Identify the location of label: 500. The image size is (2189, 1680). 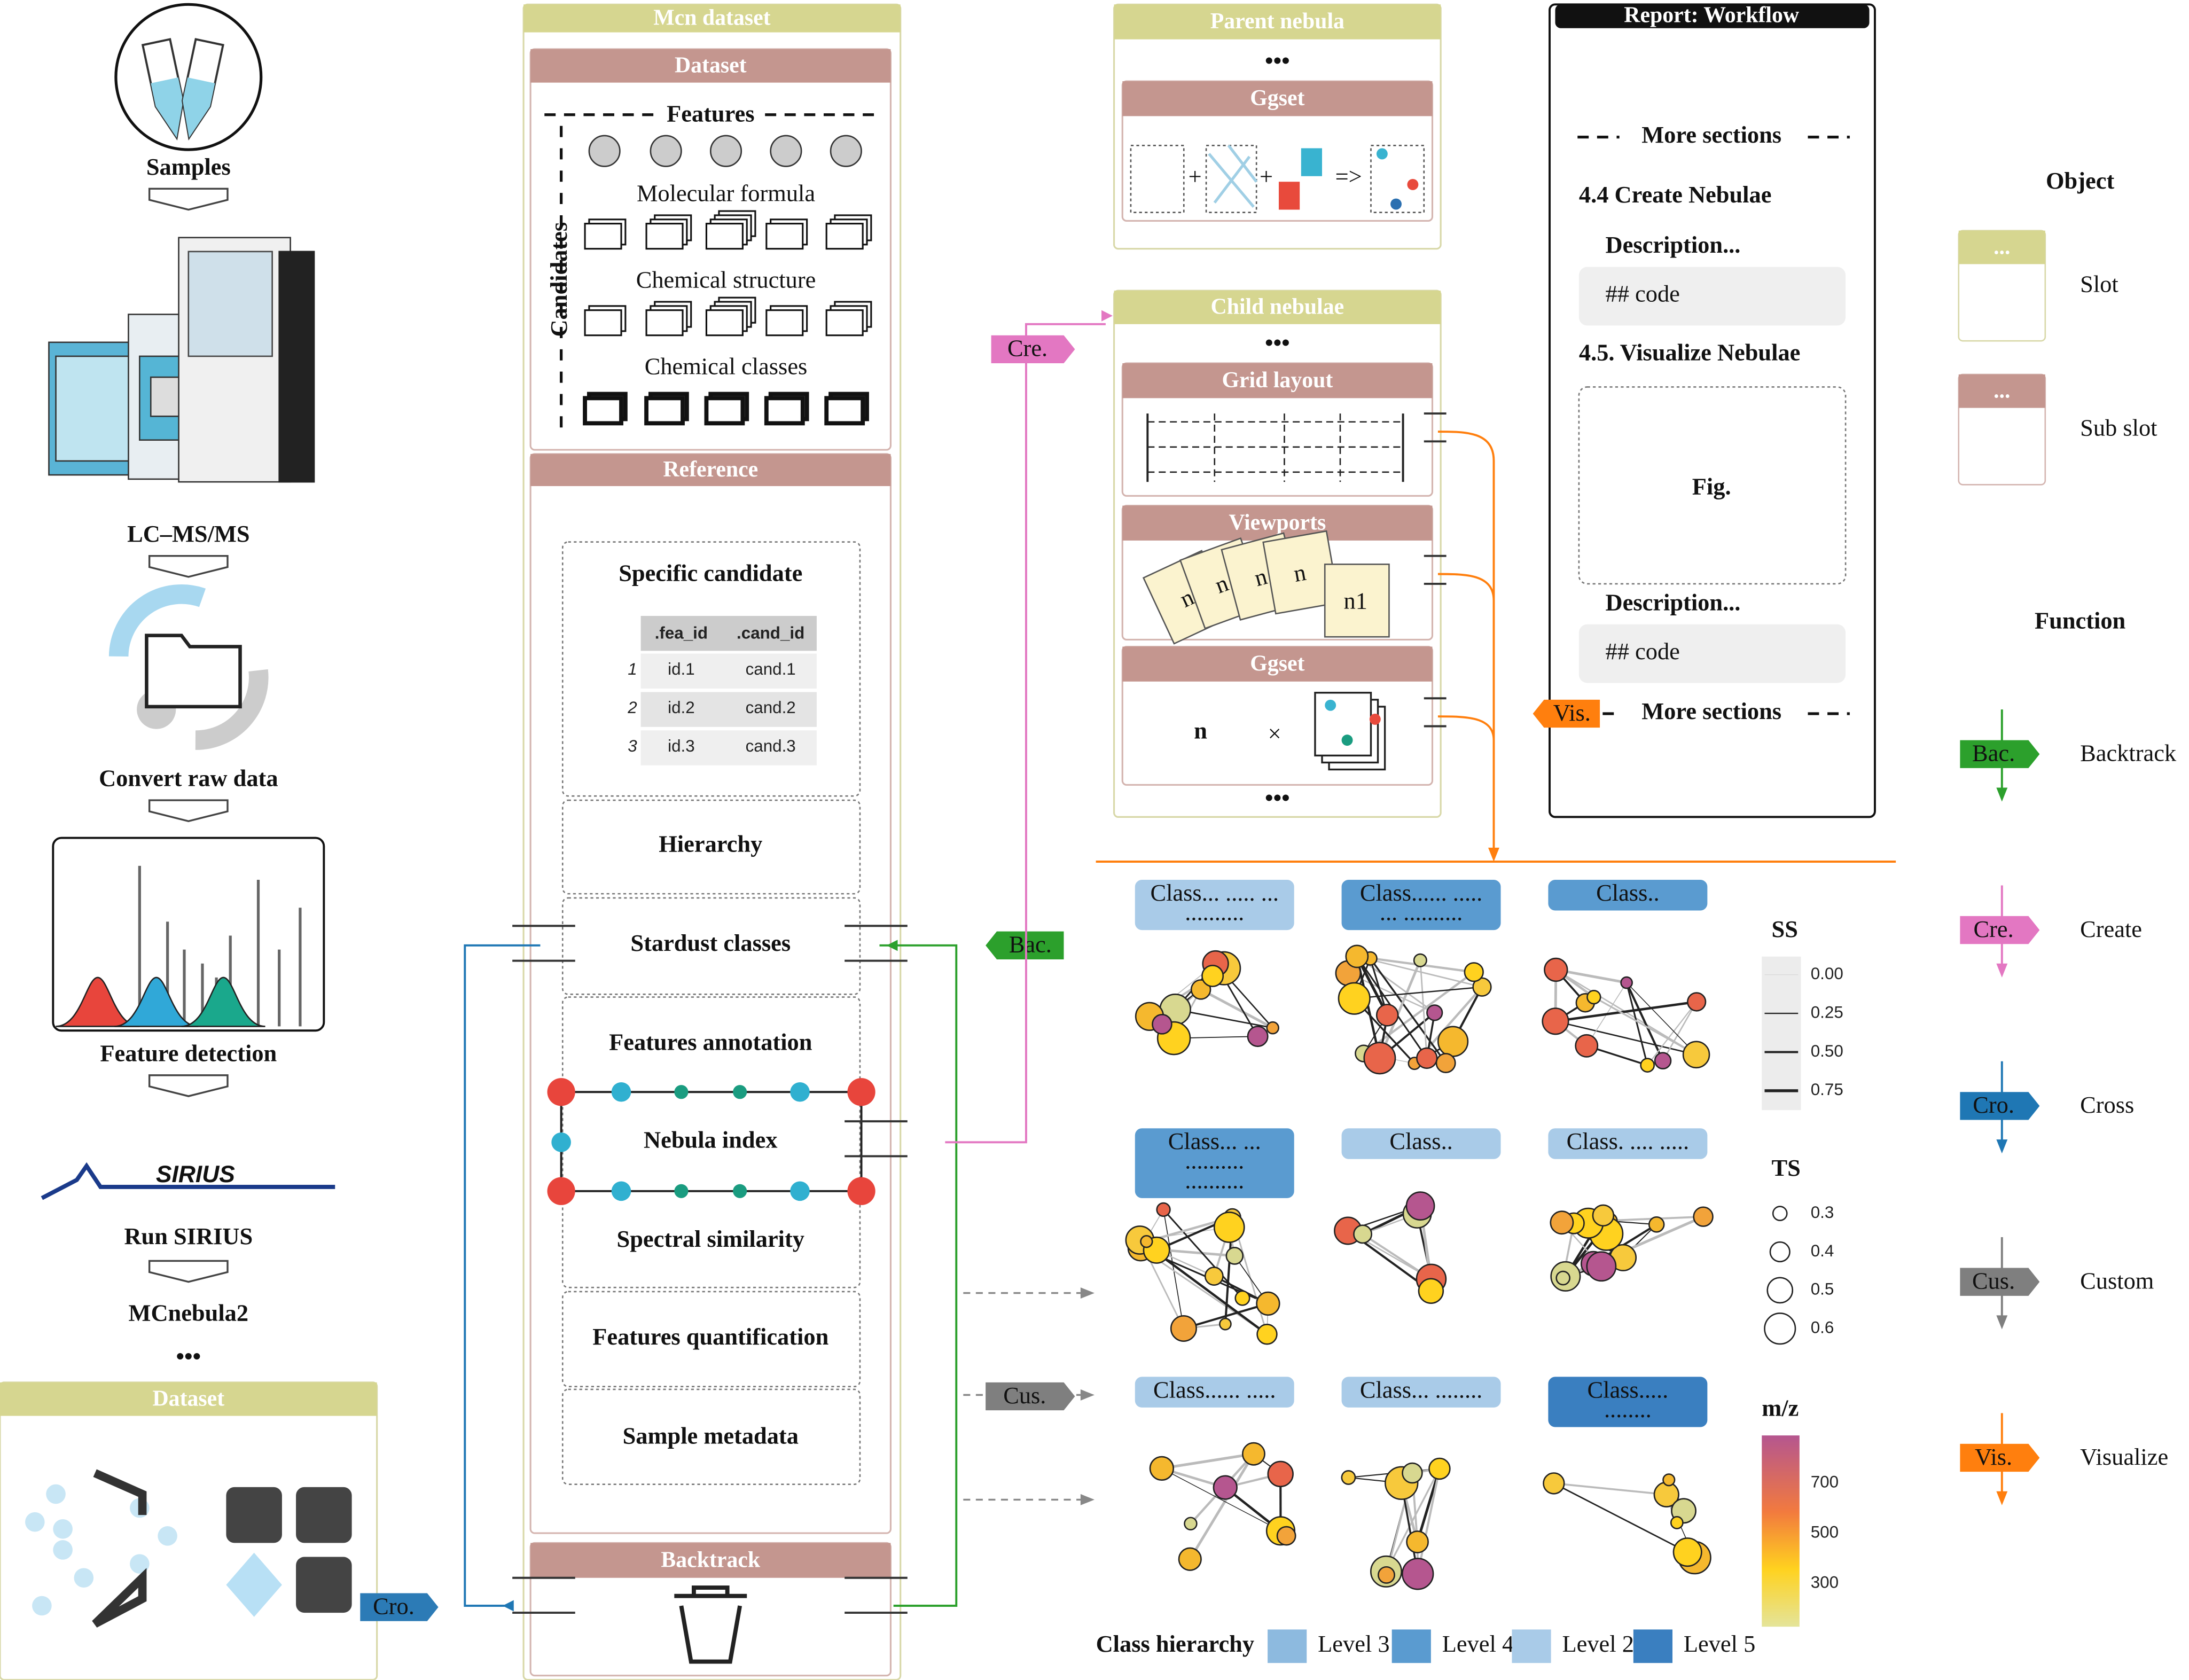
(1825, 1531).